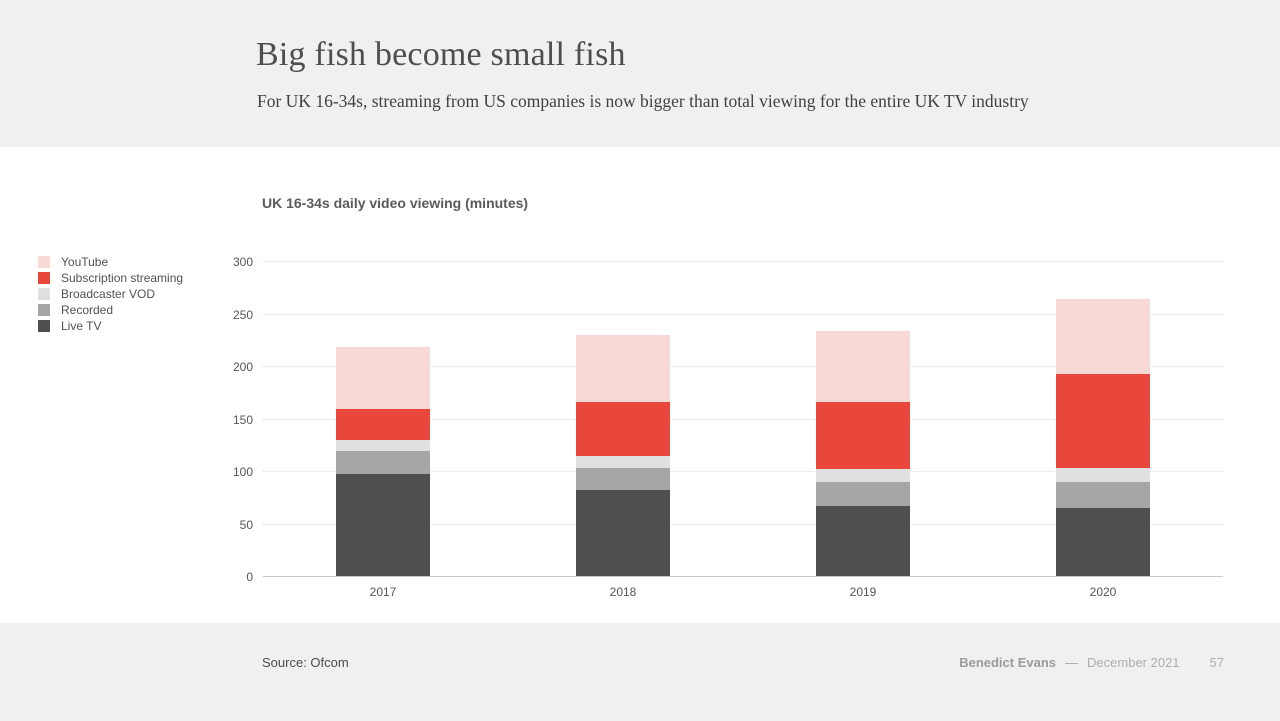  I want to click on legend-item: Subscription streaming, so click(110, 278).